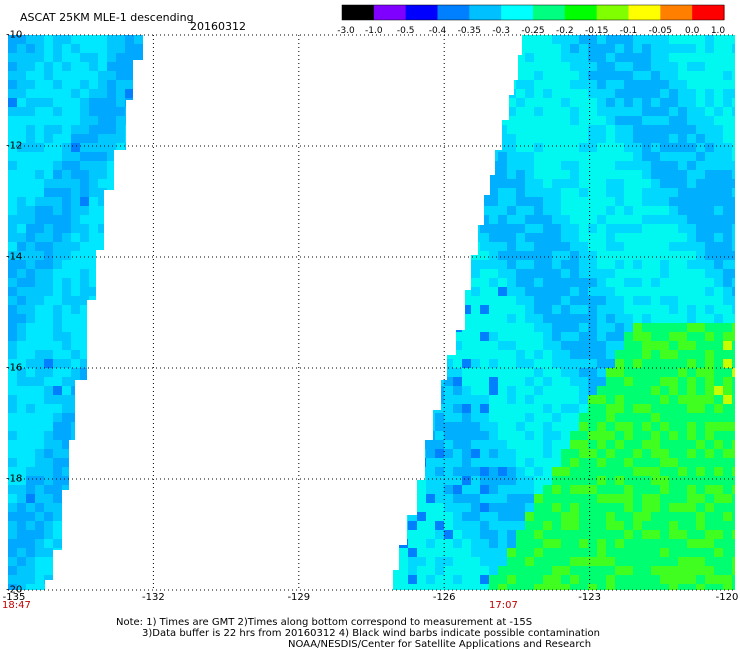 The width and height of the screenshot is (740, 650). I want to click on colorbar, so click(533, 12).